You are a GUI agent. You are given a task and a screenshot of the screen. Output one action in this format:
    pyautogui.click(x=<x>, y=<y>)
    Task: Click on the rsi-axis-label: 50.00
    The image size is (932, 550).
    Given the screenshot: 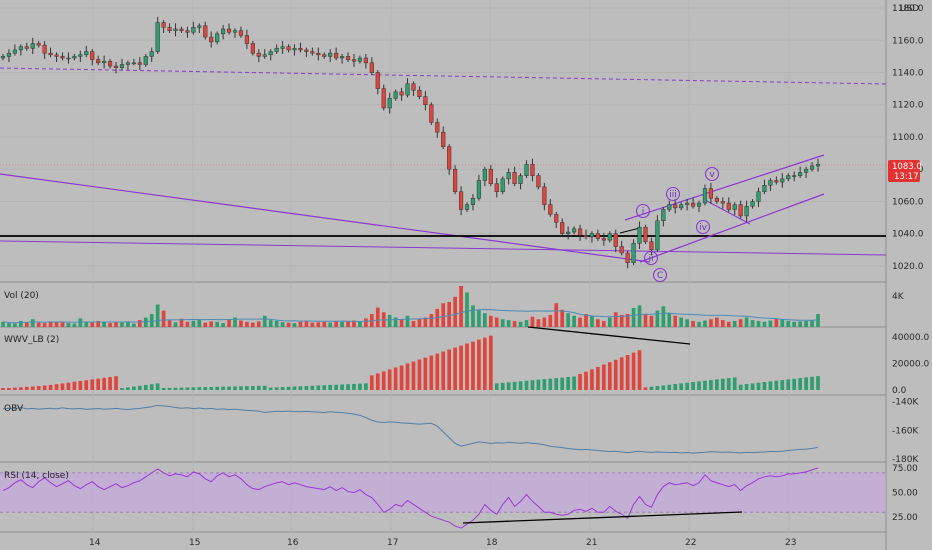 What is the action you would take?
    pyautogui.click(x=905, y=494)
    